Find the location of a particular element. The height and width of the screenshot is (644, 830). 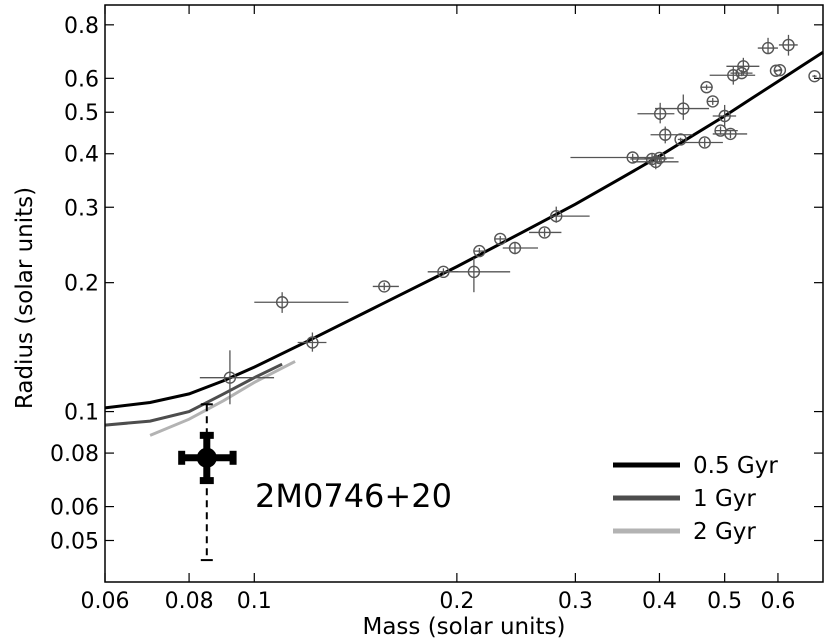

highlight-label: 2M0746+20 is located at coordinates (353, 496).